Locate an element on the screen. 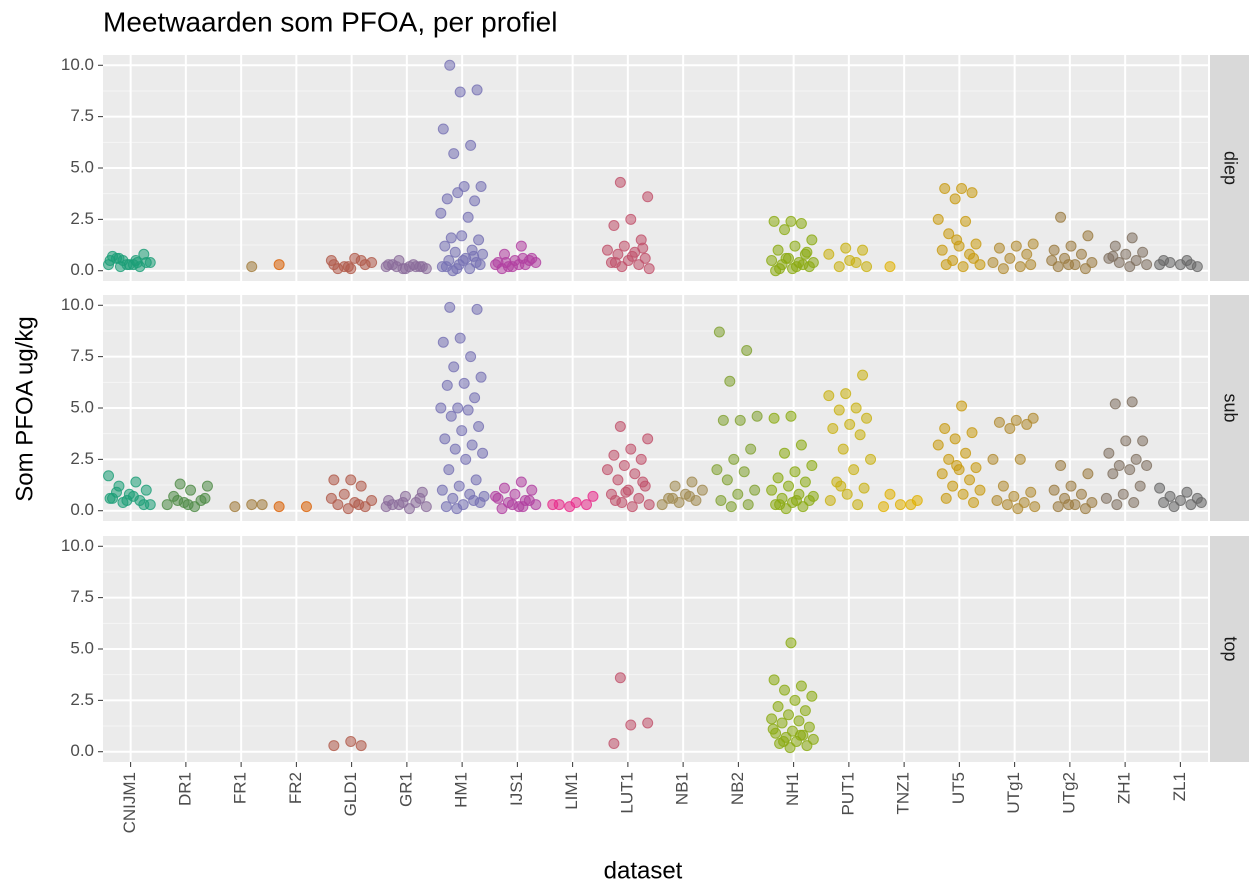  y-tick-label: 7.5 is located at coordinates (82, 115).